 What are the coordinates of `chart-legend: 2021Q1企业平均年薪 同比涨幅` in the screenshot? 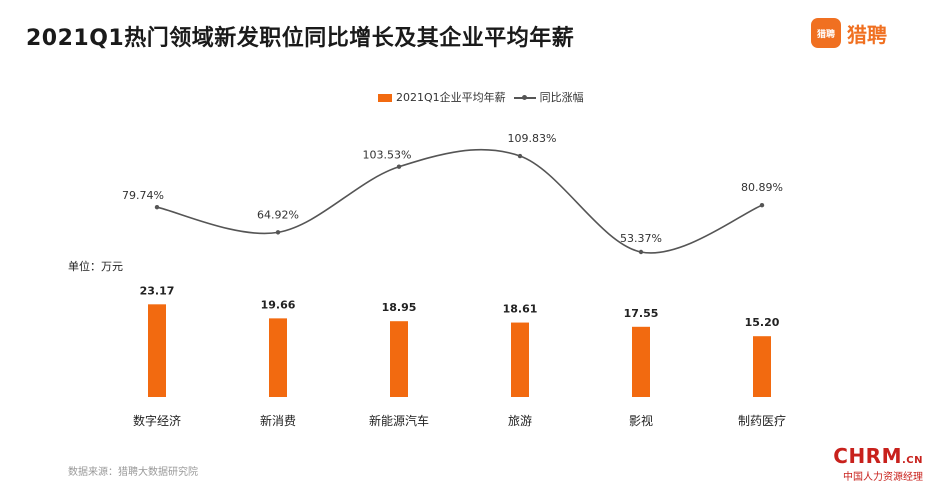 It's located at (481, 97).